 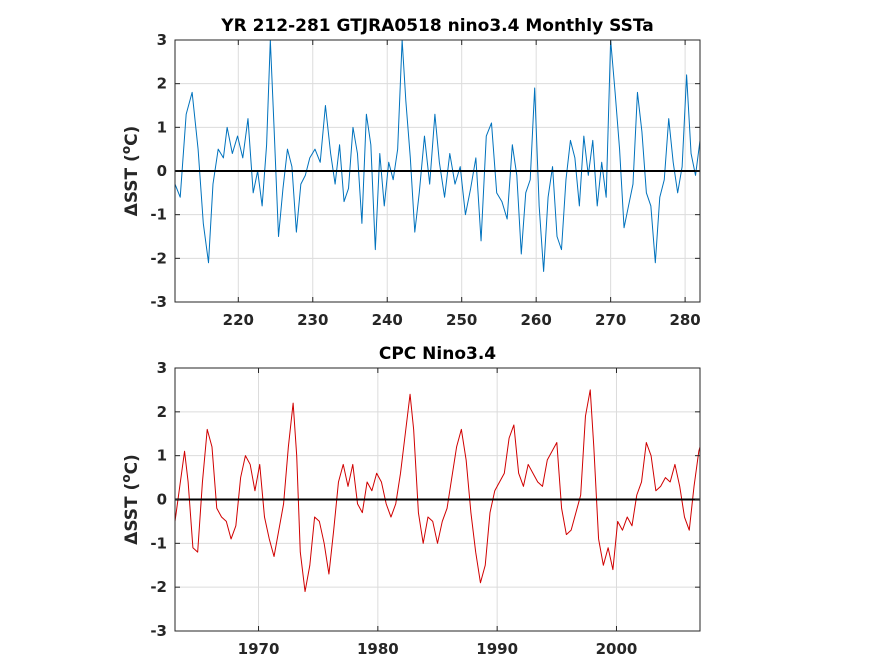 I want to click on x-tick-label: 270, so click(x=610, y=320).